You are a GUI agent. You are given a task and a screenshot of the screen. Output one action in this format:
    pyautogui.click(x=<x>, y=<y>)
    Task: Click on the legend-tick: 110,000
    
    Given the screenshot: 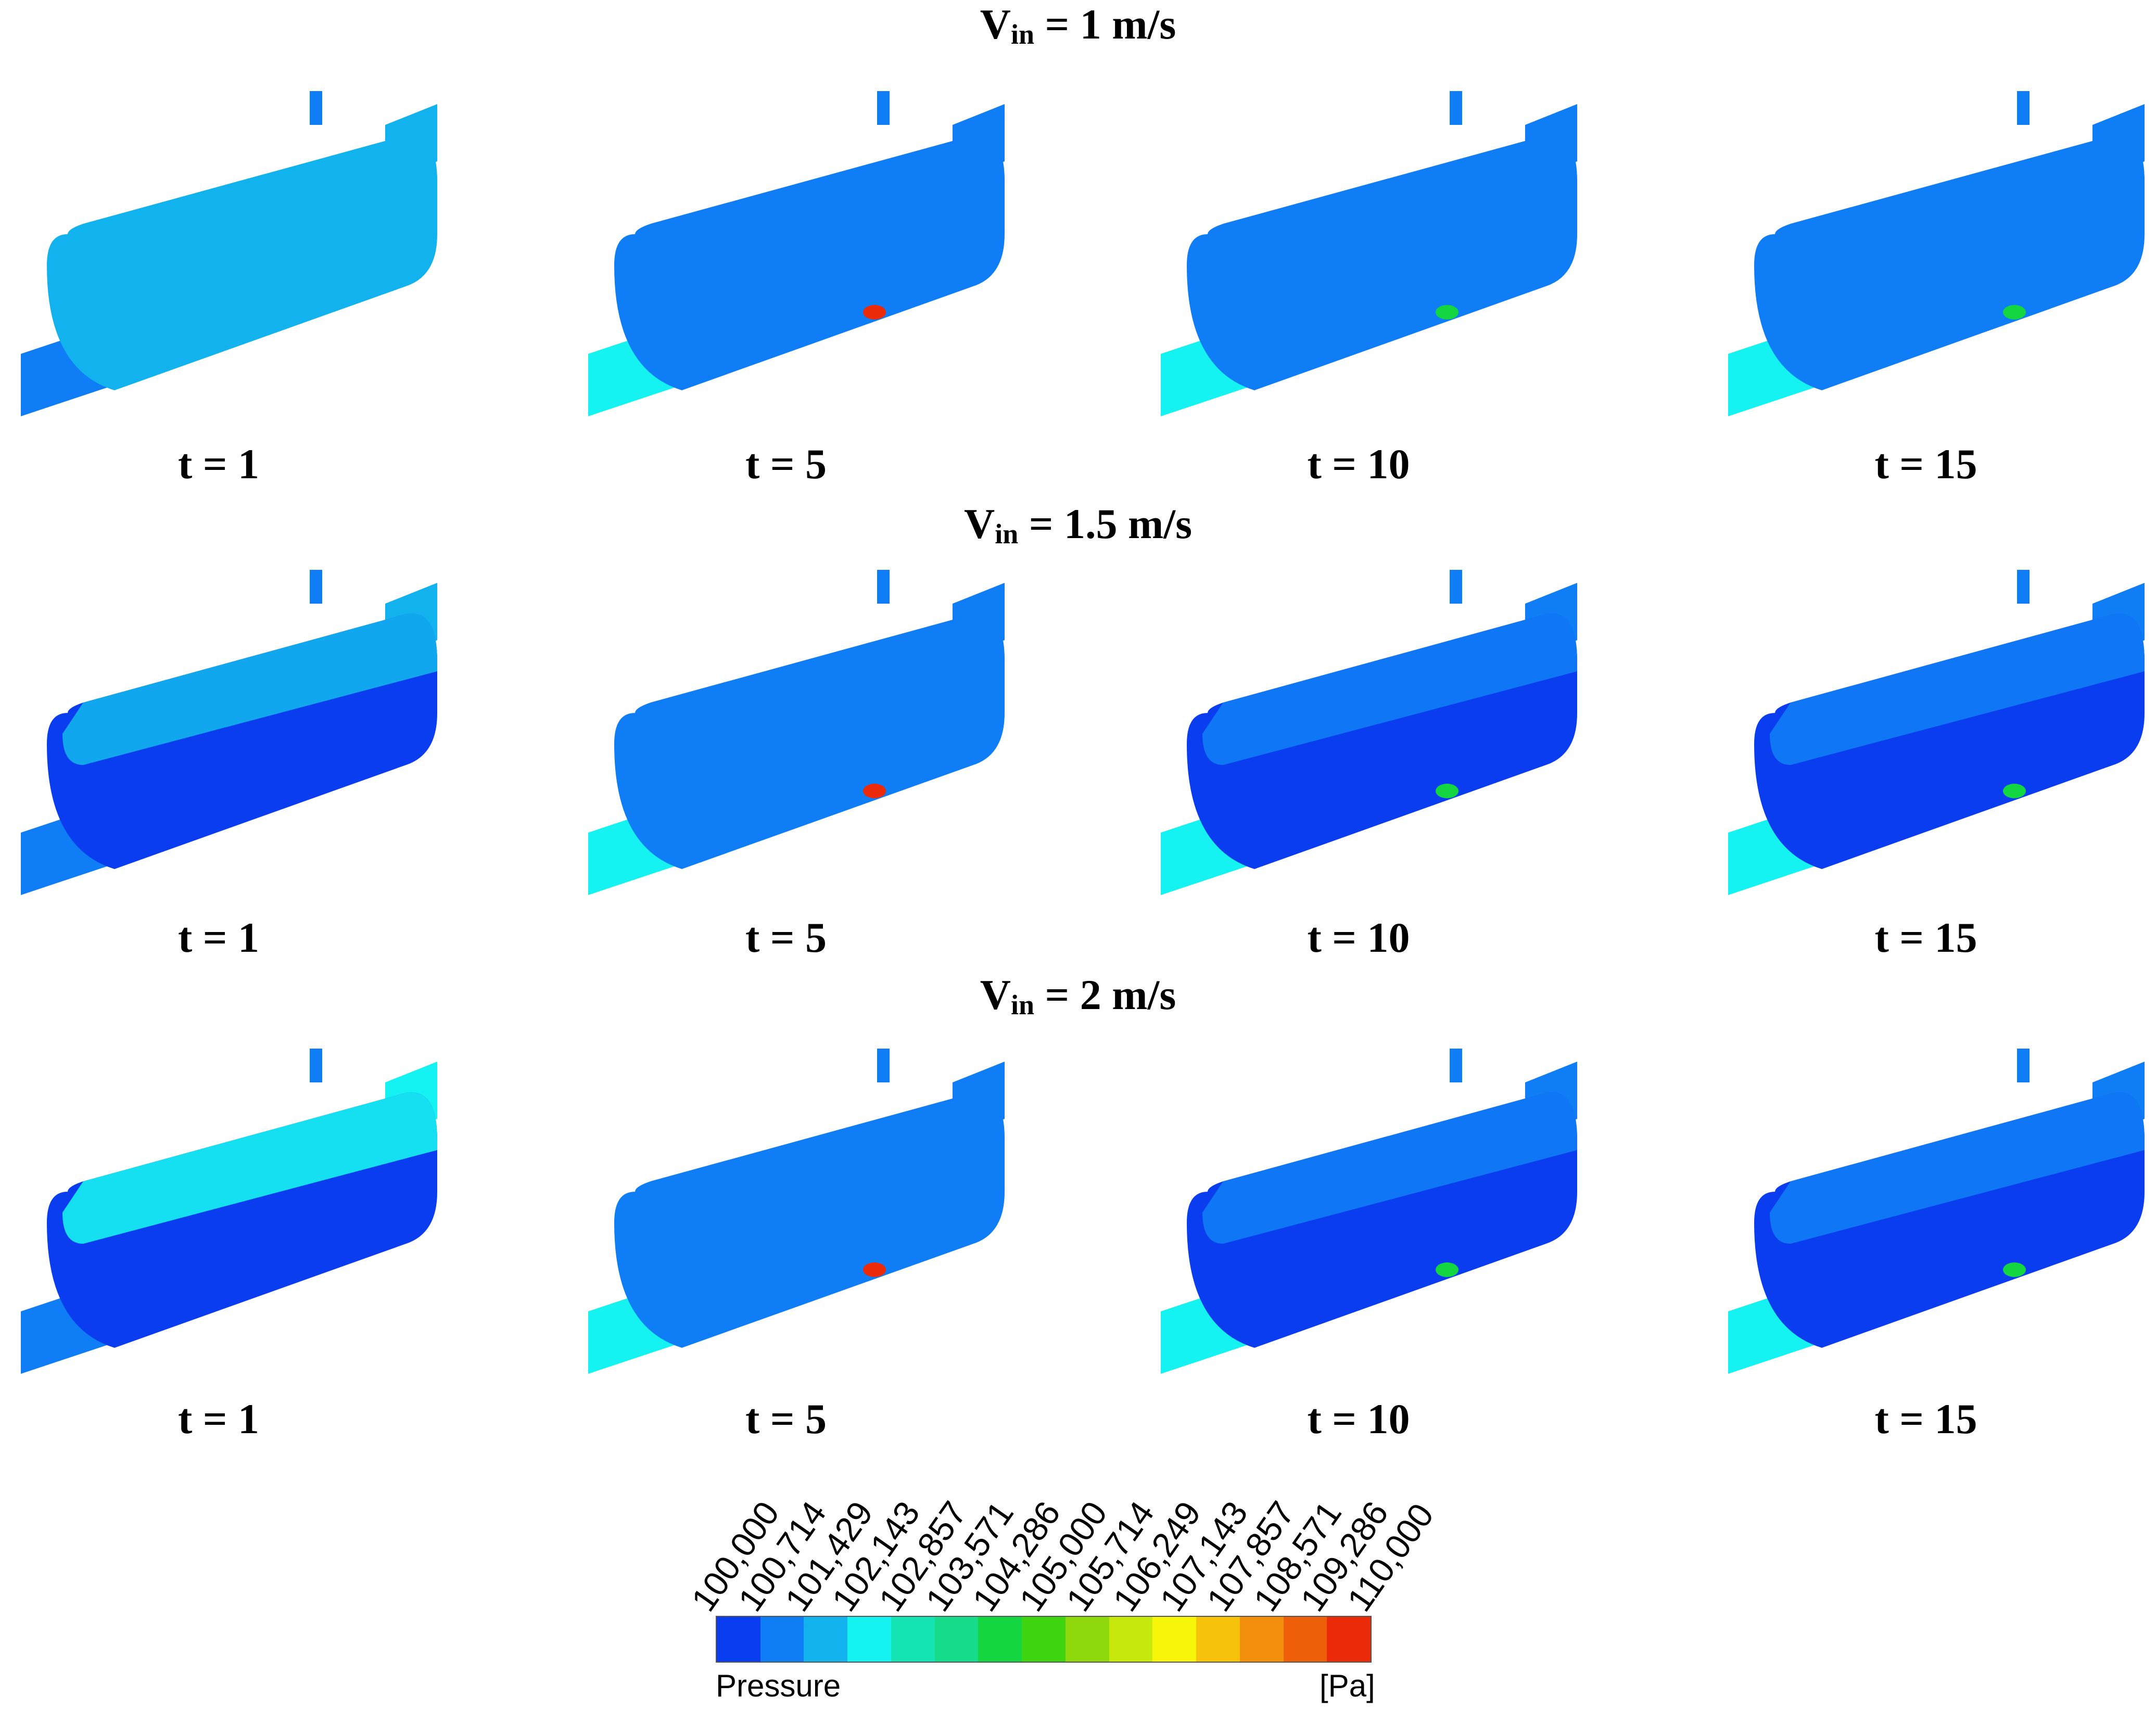 What is the action you would take?
    pyautogui.click(x=1390, y=1542)
    